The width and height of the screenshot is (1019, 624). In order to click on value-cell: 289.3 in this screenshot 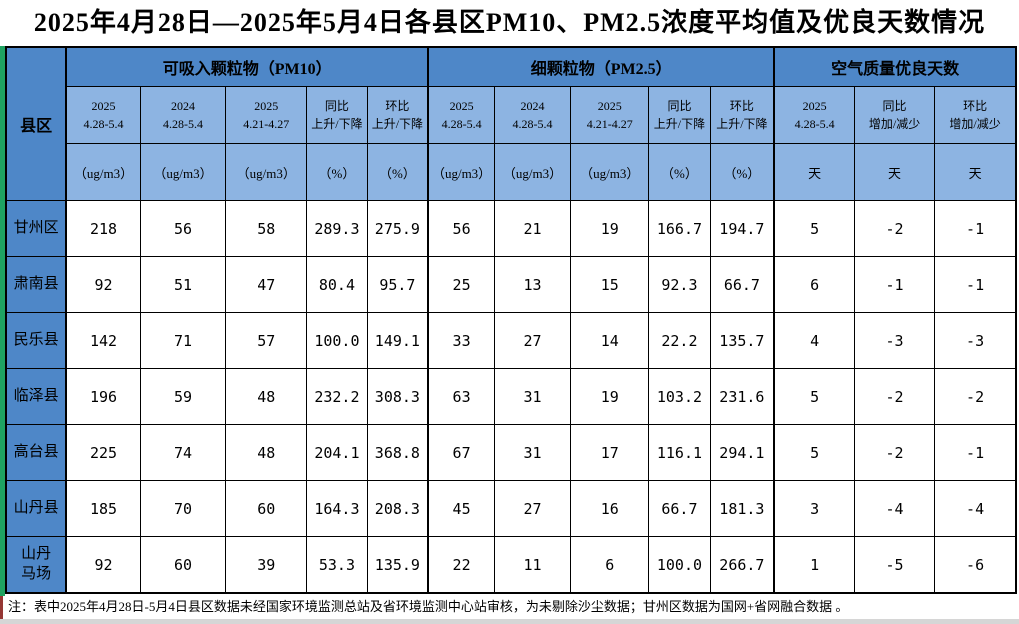, I will do `click(337, 228)`.